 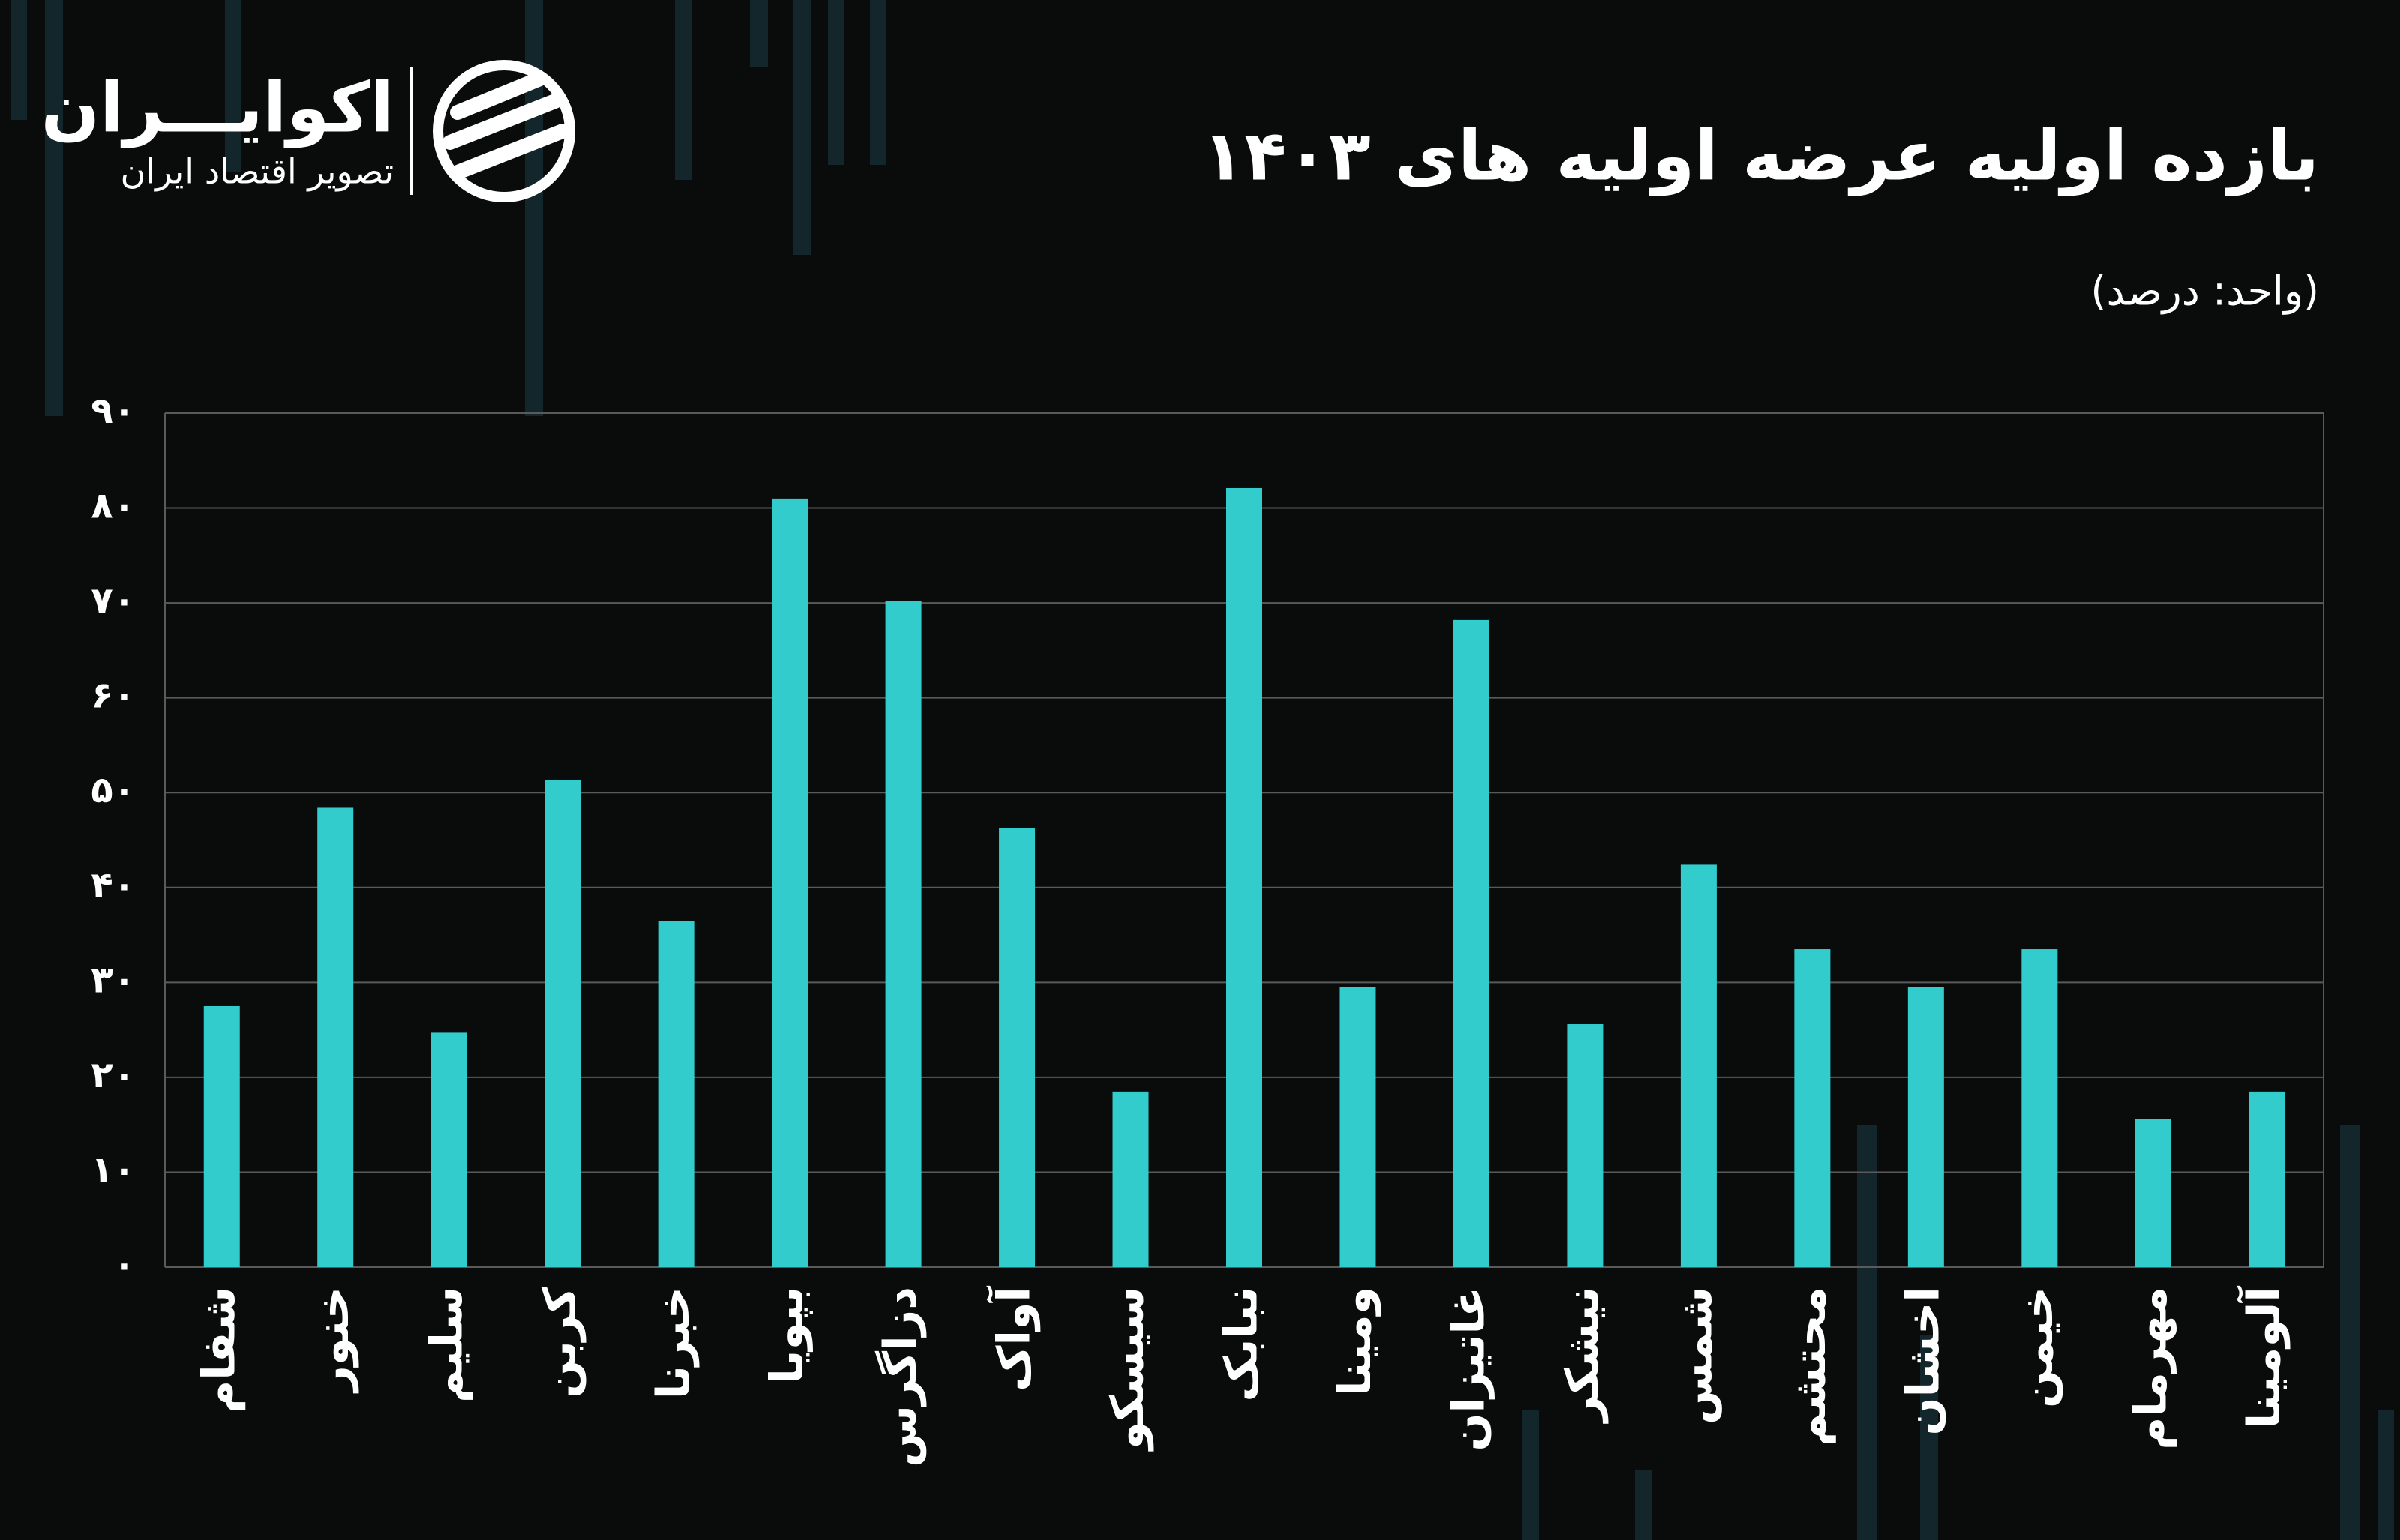 I want to click on x-tick-label: کربن, so click(x=560, y=1342).